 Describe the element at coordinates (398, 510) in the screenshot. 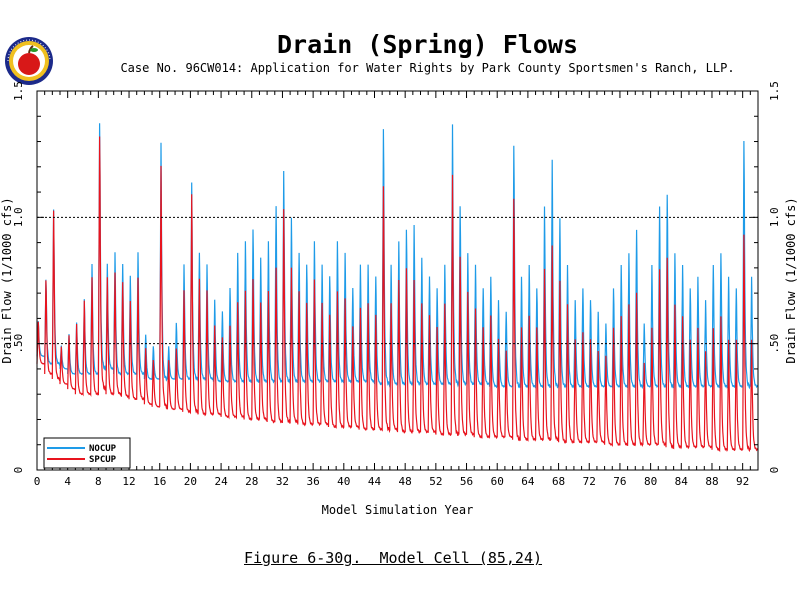

I see `x-axis-label: Model Simulation Year` at that location.